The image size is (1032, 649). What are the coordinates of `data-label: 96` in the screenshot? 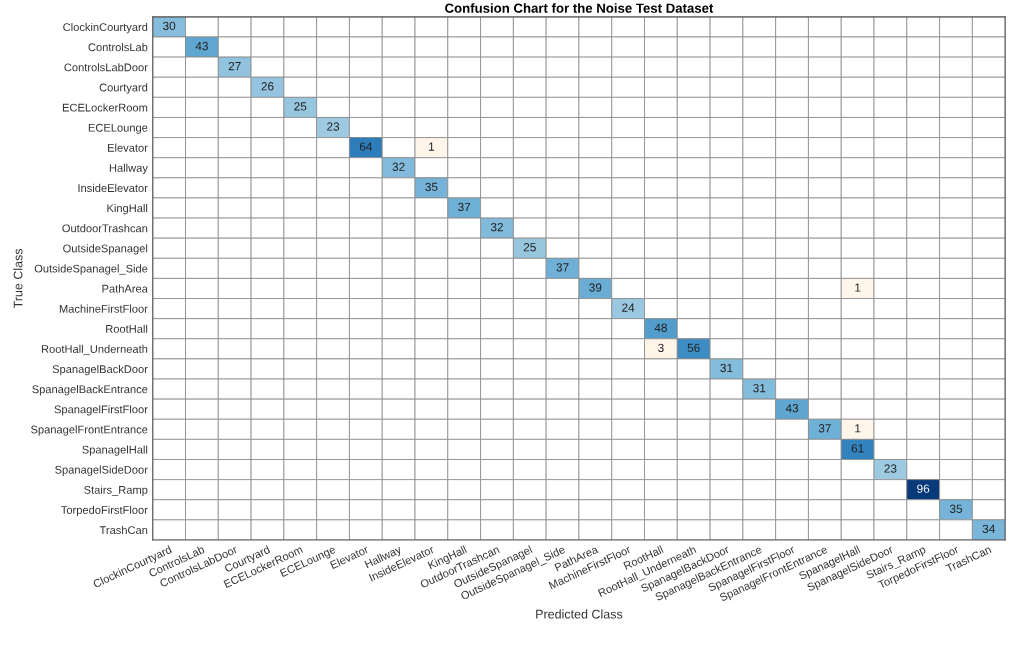 It's located at (923, 488).